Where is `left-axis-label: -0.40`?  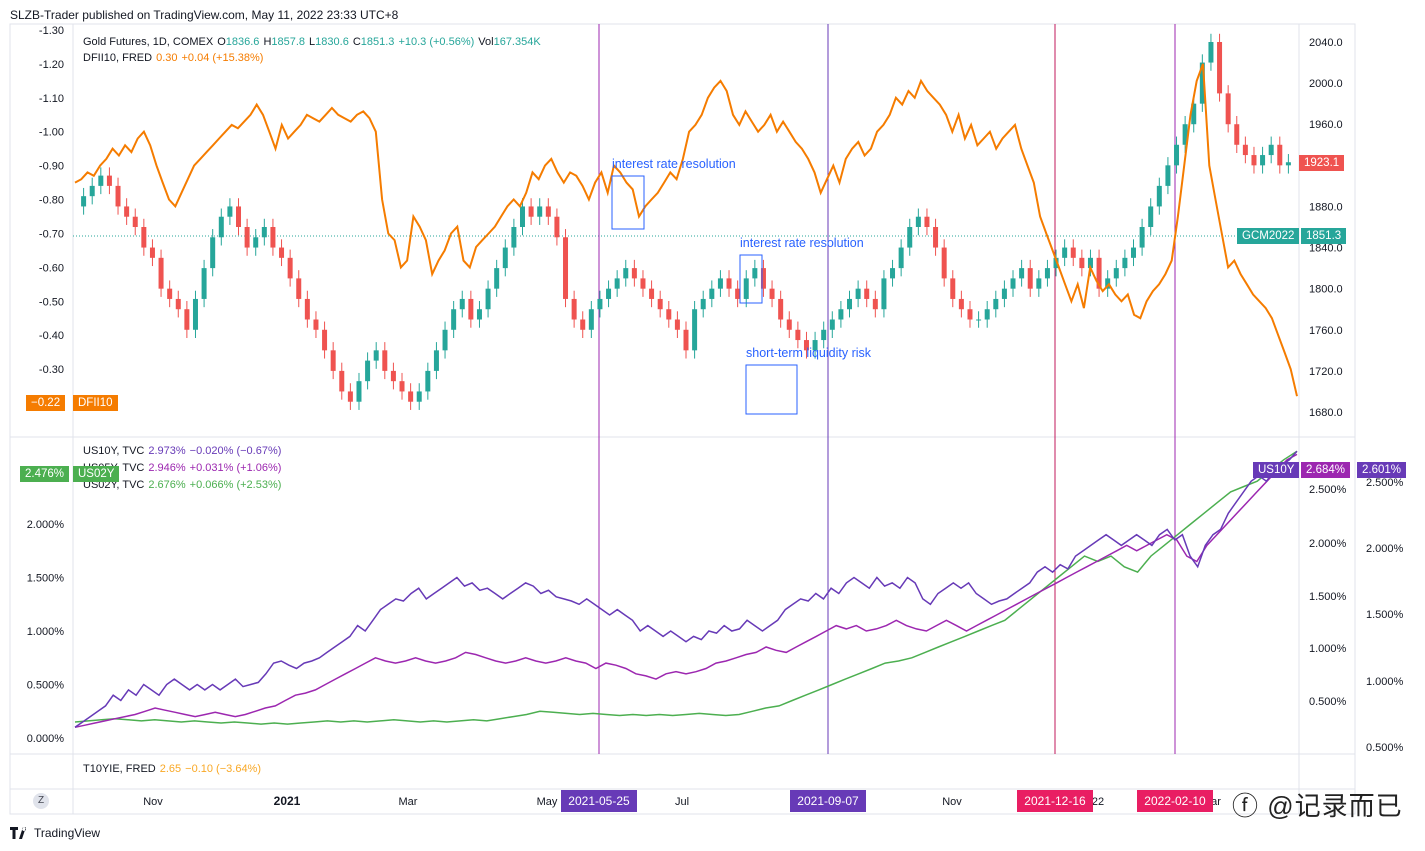 left-axis-label: -0.40 is located at coordinates (51, 336).